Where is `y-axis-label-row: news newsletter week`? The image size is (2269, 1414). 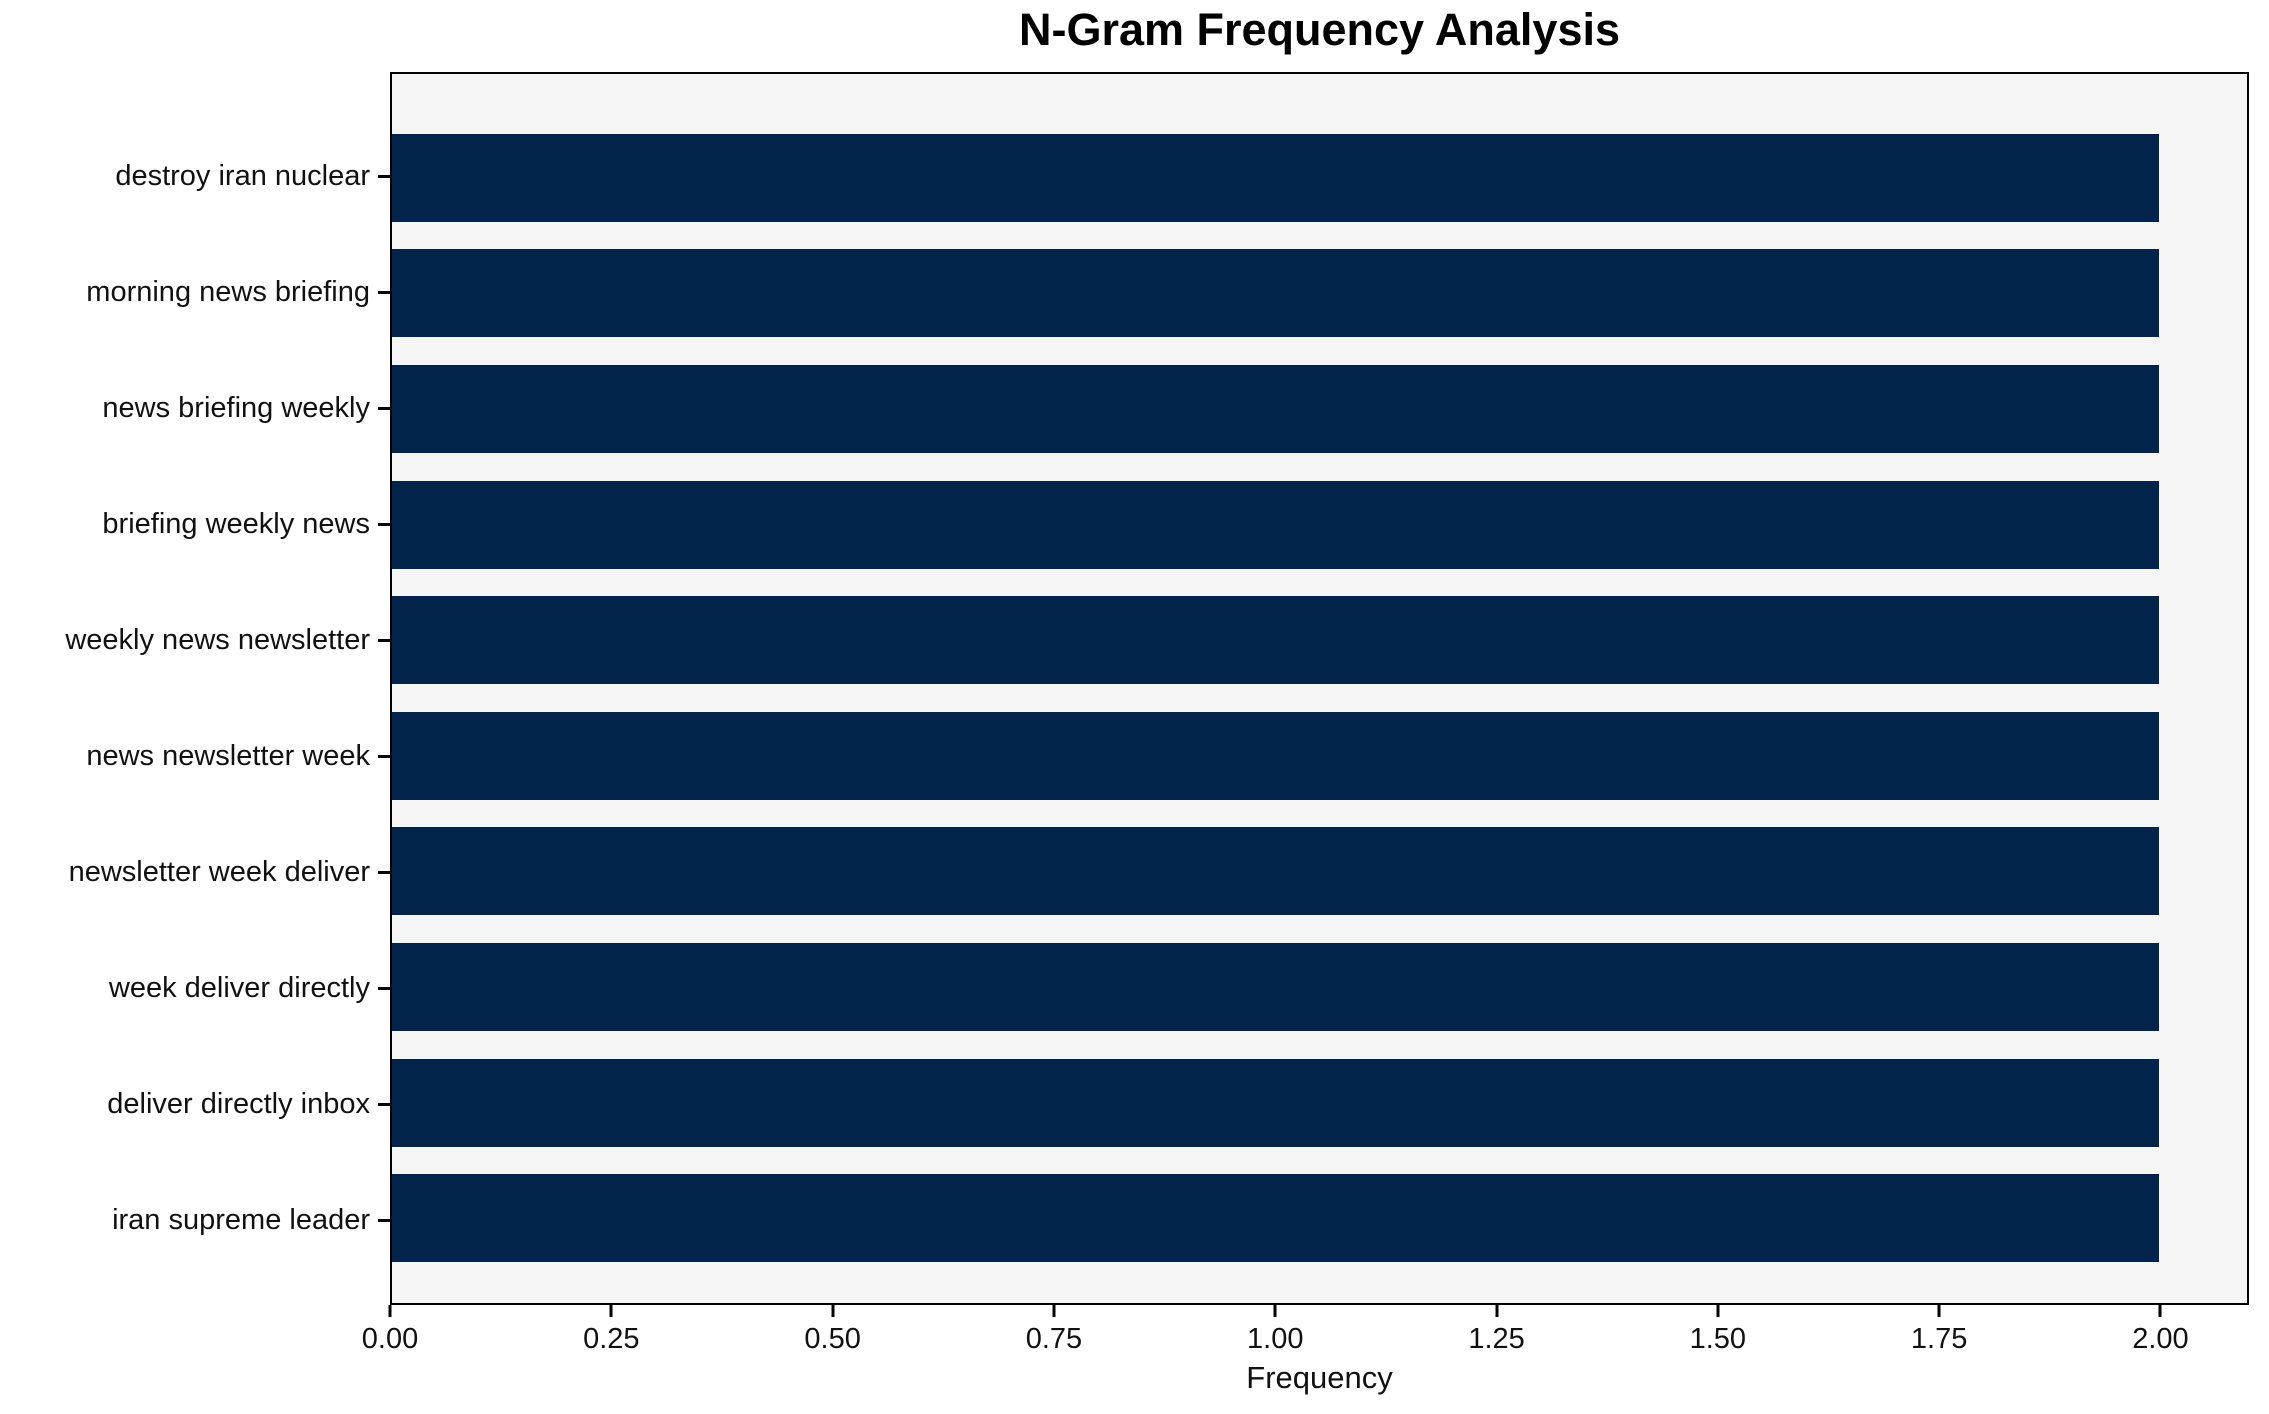 y-axis-label-row: news newsletter week is located at coordinates (195, 756).